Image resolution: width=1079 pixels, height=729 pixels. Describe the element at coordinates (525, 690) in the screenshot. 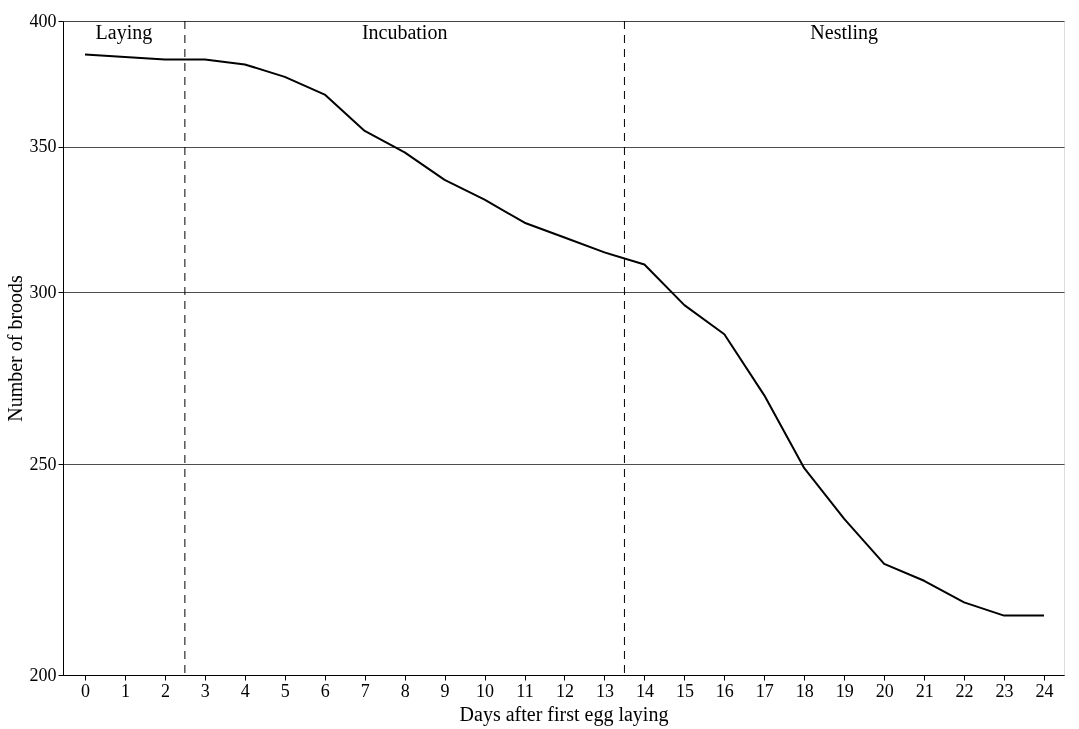

I see `x-tick-label: 11` at that location.